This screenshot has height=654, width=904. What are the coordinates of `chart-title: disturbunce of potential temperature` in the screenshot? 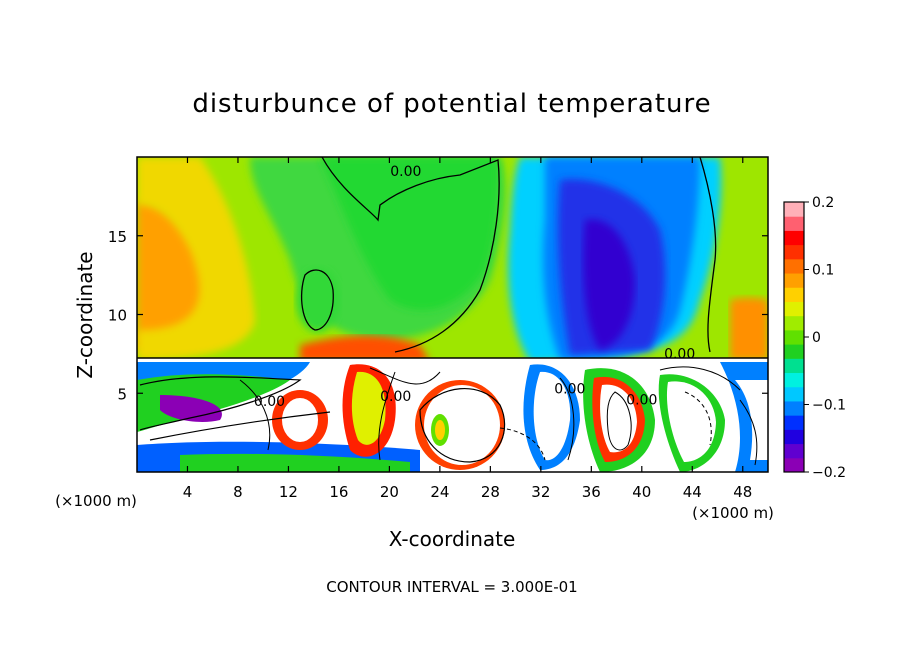 It's located at (451, 104).